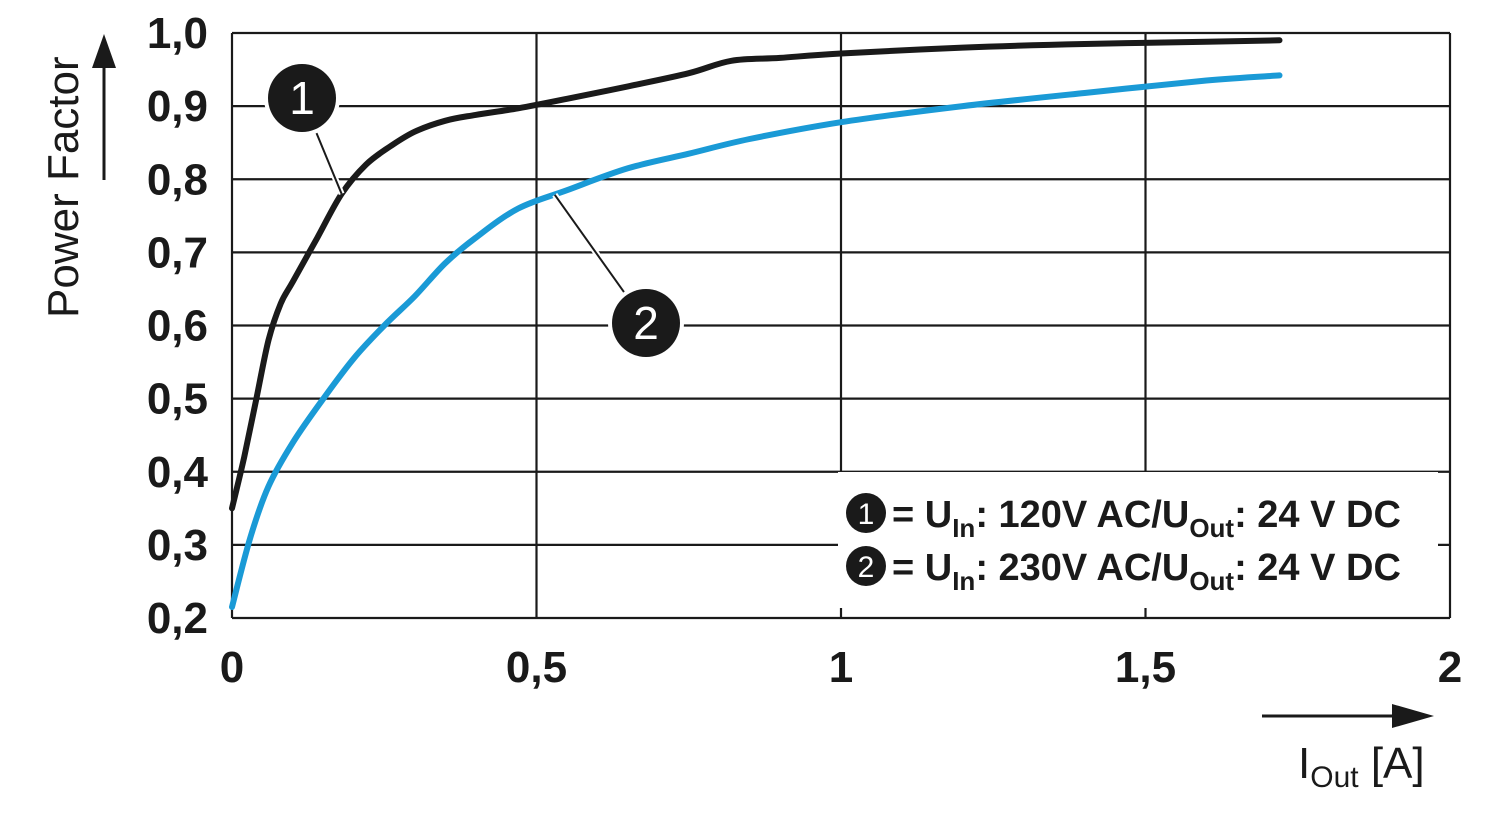  I want to click on legend-text-1: = UIn: 120V AC/UOut: 24 V DC, so click(1146, 518).